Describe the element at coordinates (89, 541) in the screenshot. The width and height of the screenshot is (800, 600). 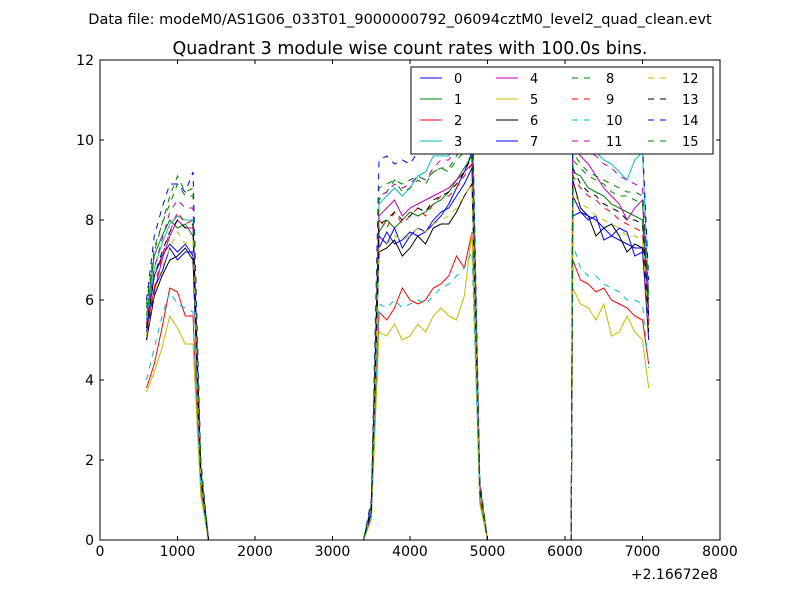
I see `y-tick-label: 0` at that location.